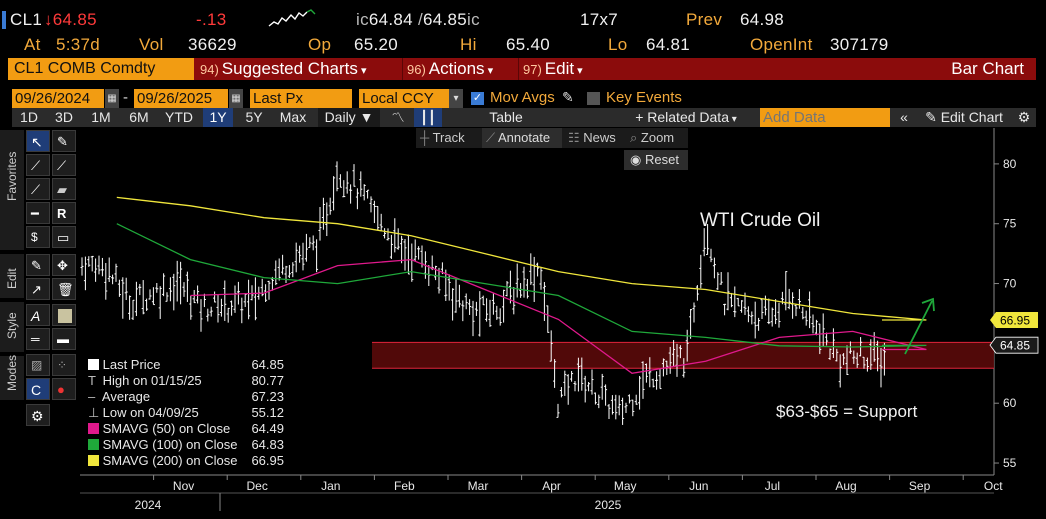 The width and height of the screenshot is (1046, 519). Describe the element at coordinates (64, 117) in the screenshot. I see `period-3d: 3D` at that location.